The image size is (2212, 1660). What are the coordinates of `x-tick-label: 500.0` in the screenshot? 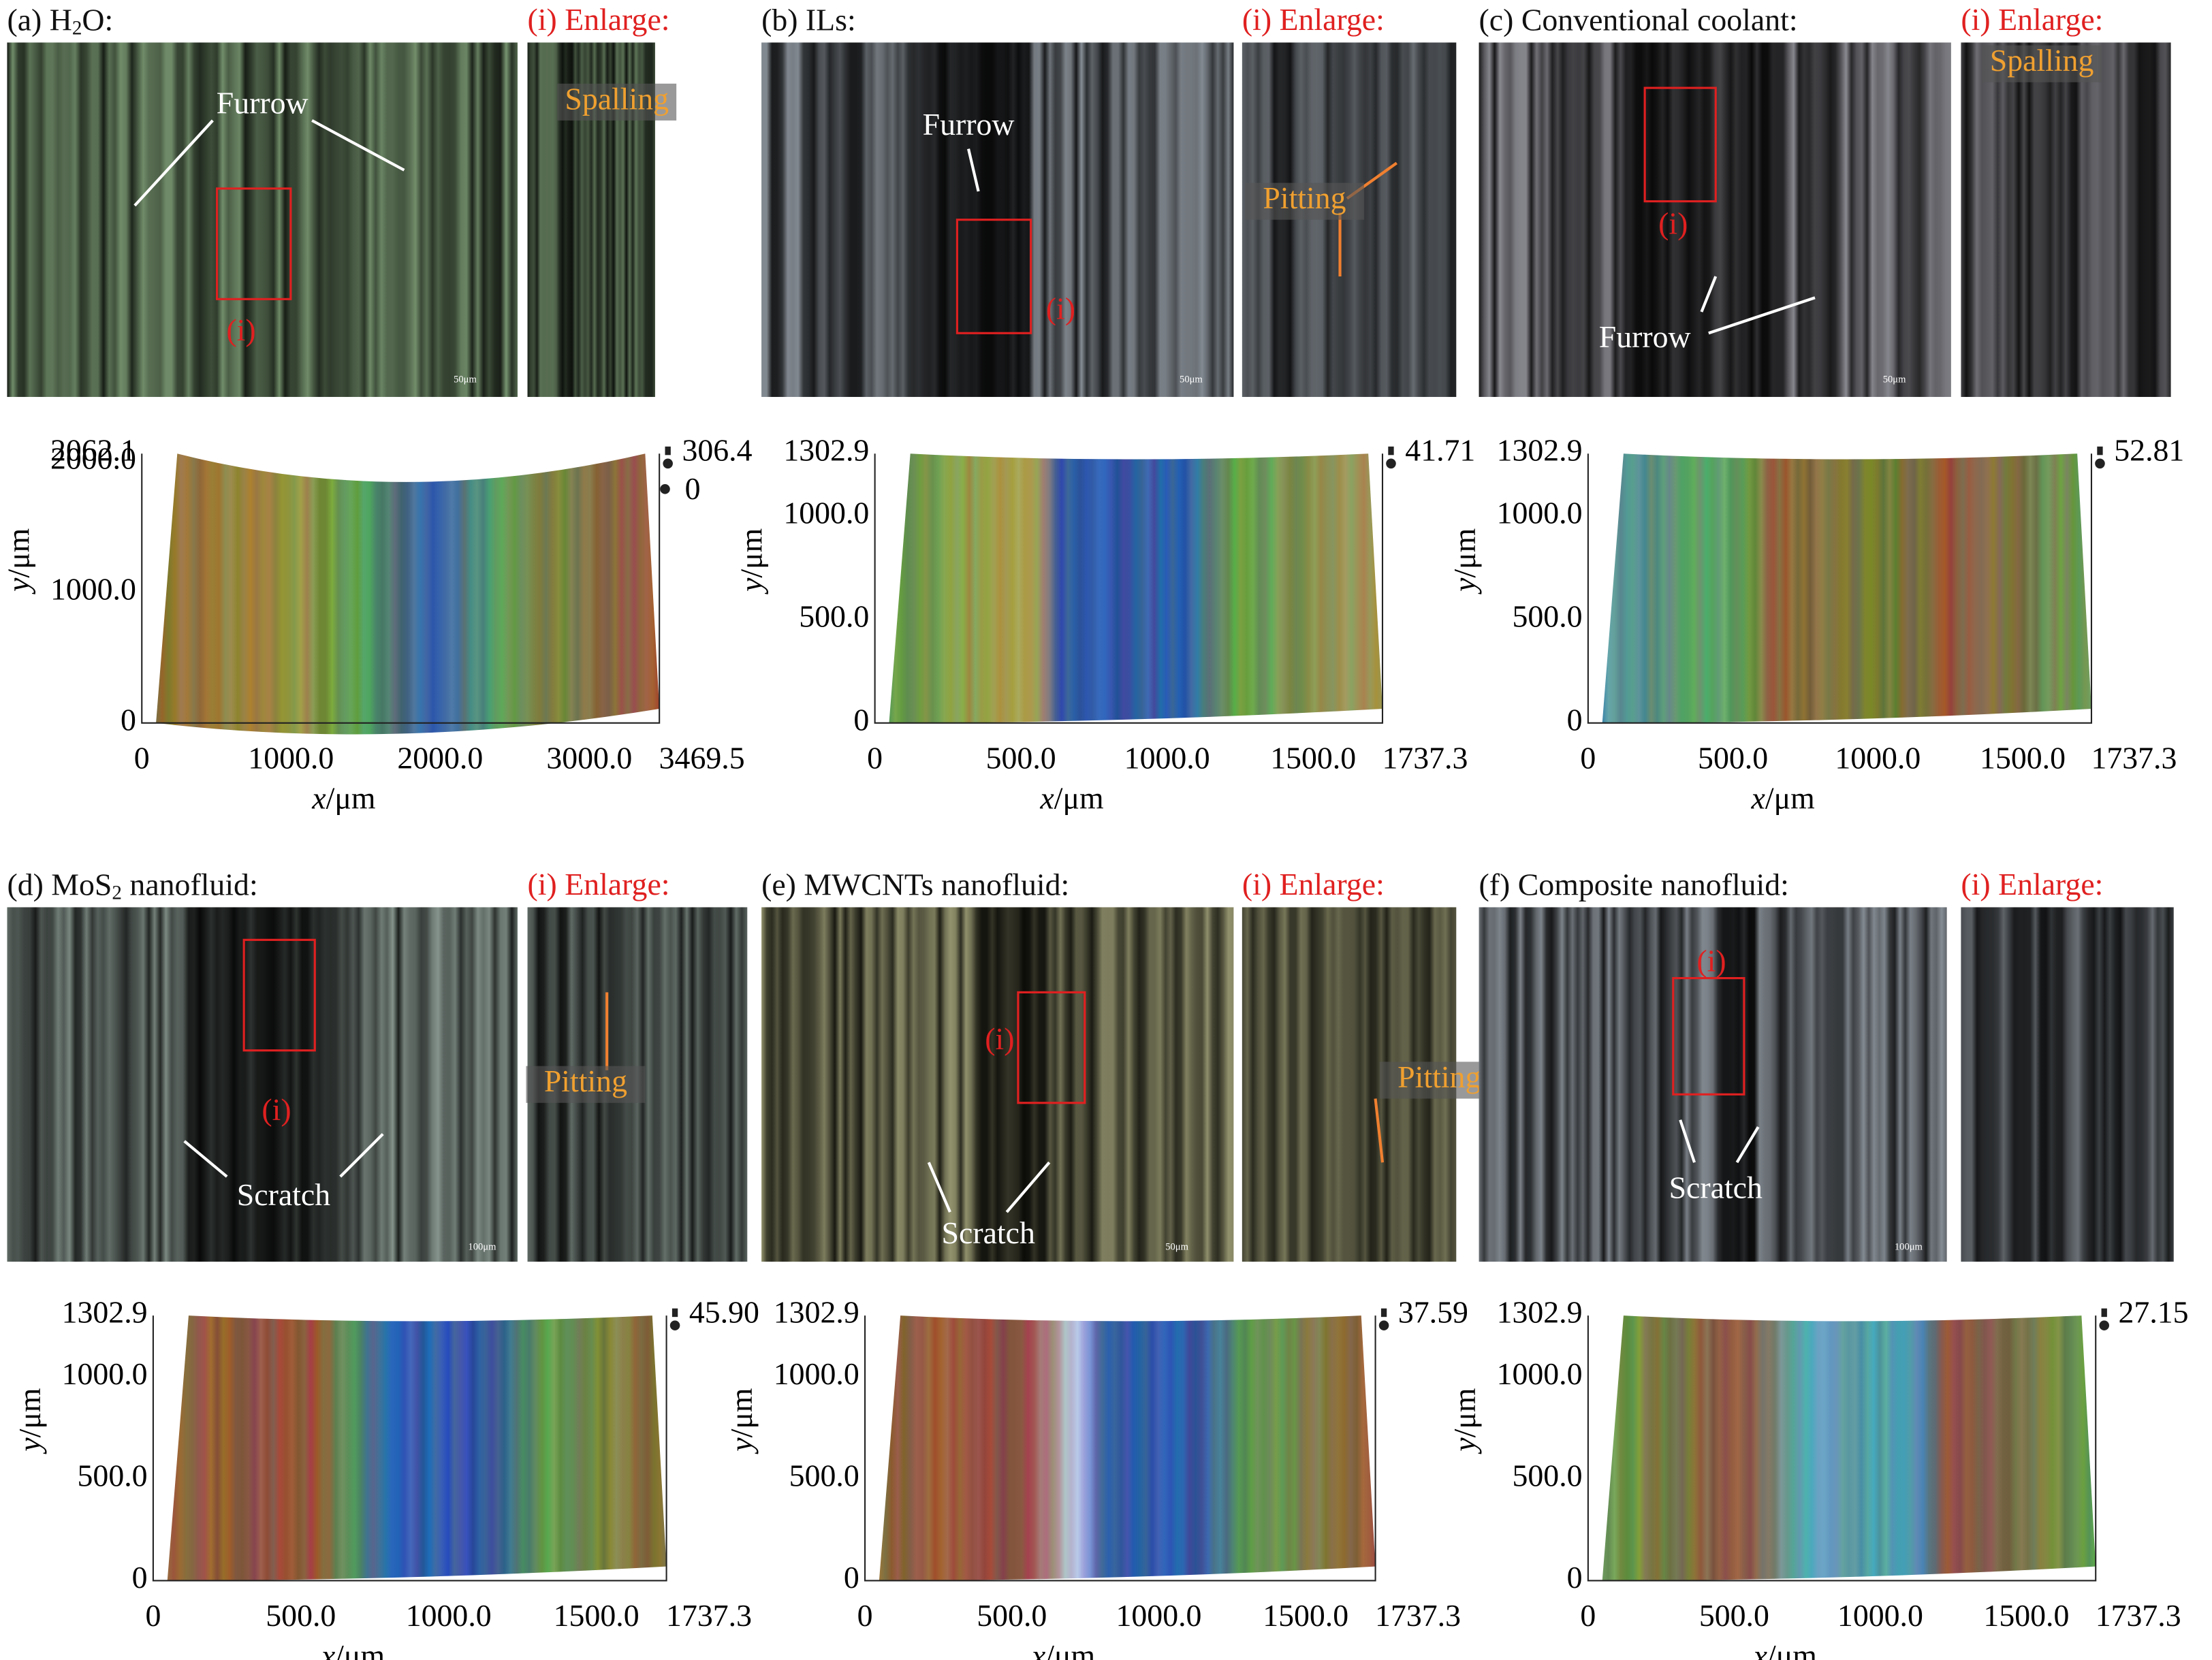 It's located at (1021, 758).